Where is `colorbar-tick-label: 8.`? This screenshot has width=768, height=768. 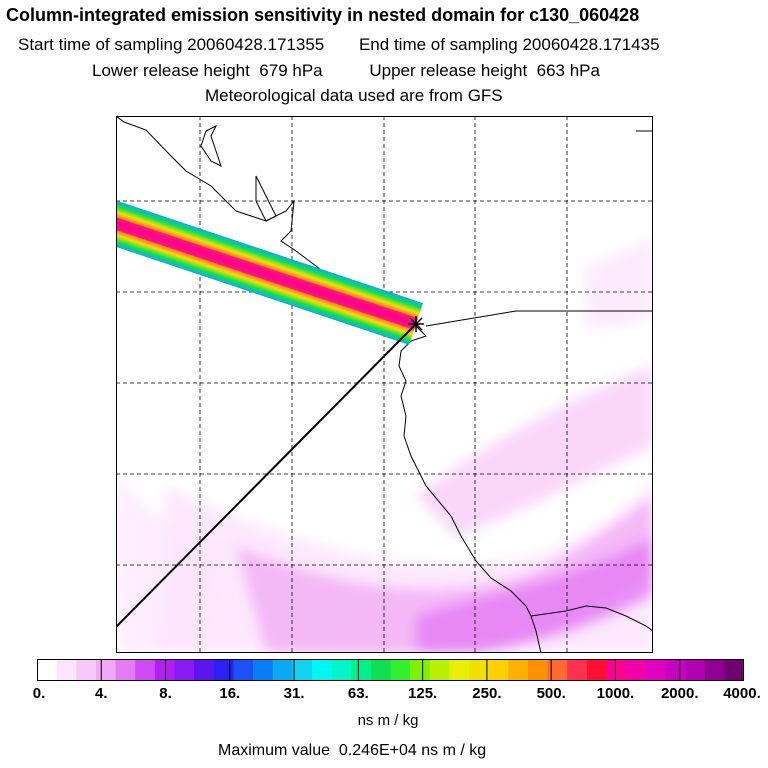
colorbar-tick-label: 8. is located at coordinates (165, 693).